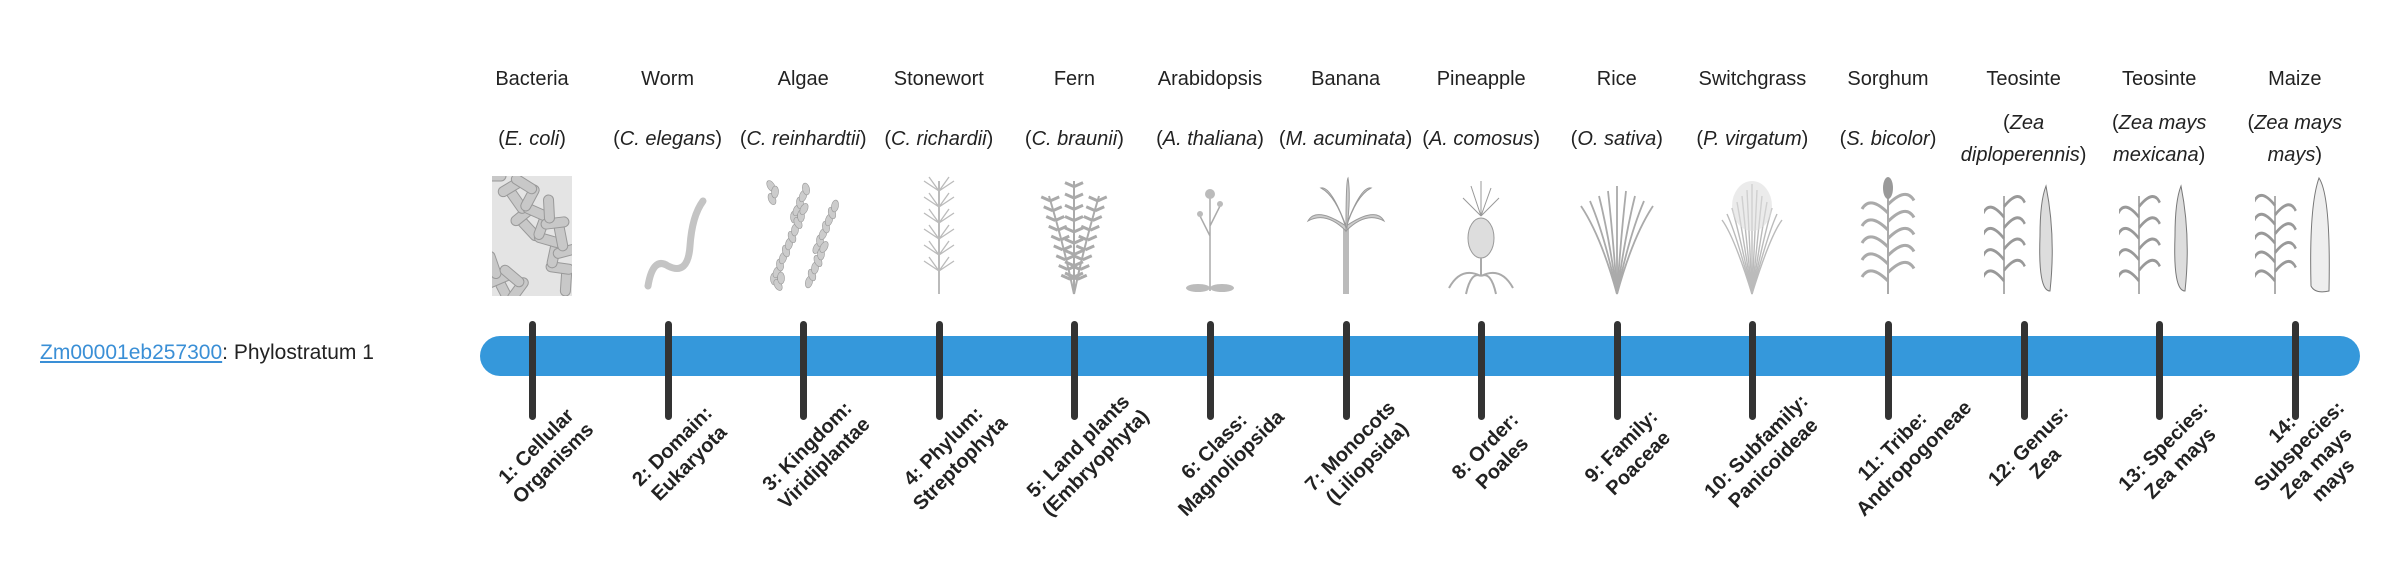  What do you see at coordinates (2292, 235) in the screenshot?
I see `maize-icon` at bounding box center [2292, 235].